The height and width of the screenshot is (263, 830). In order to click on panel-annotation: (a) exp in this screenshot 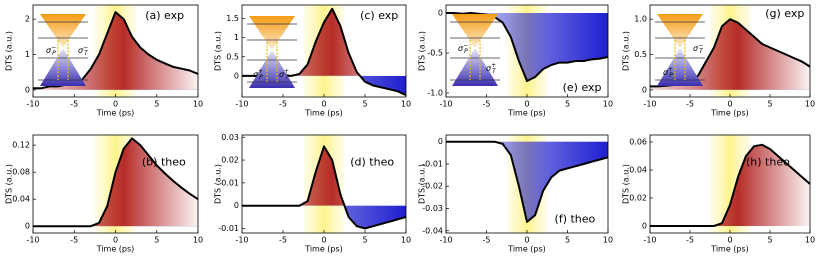, I will do `click(164, 15)`.